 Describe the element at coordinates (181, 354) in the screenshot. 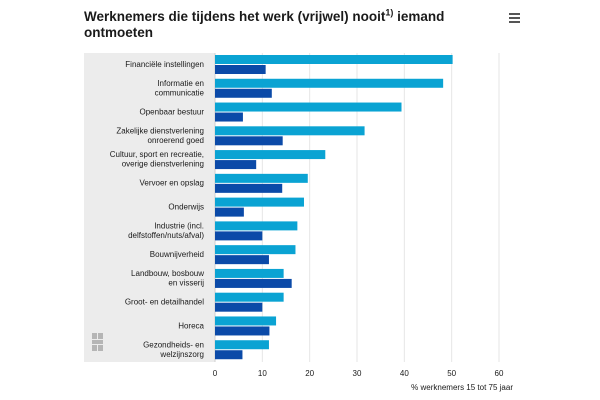

I see `category-label-line: welzijnszorg` at that location.